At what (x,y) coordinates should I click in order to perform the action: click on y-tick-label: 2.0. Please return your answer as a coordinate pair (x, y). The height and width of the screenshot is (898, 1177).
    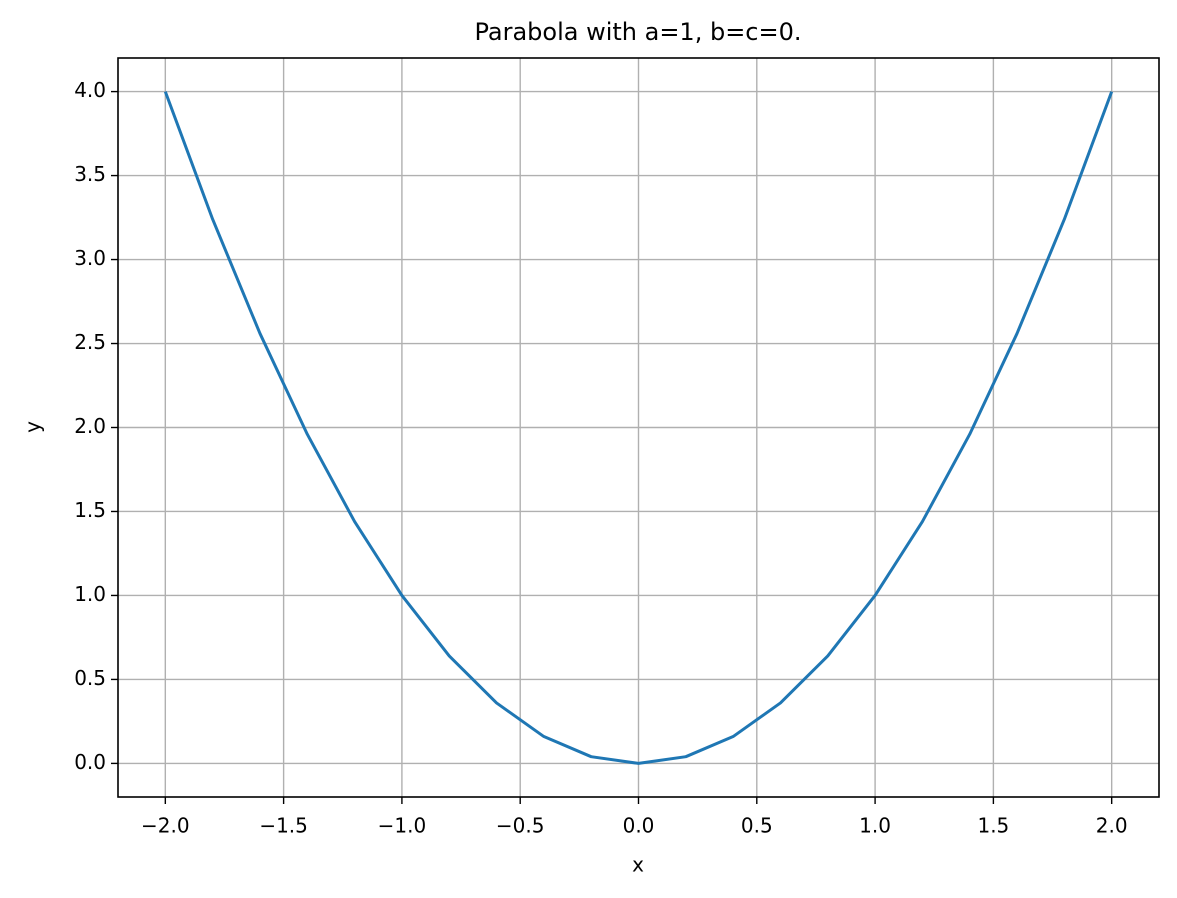
    Looking at the image, I should click on (90, 426).